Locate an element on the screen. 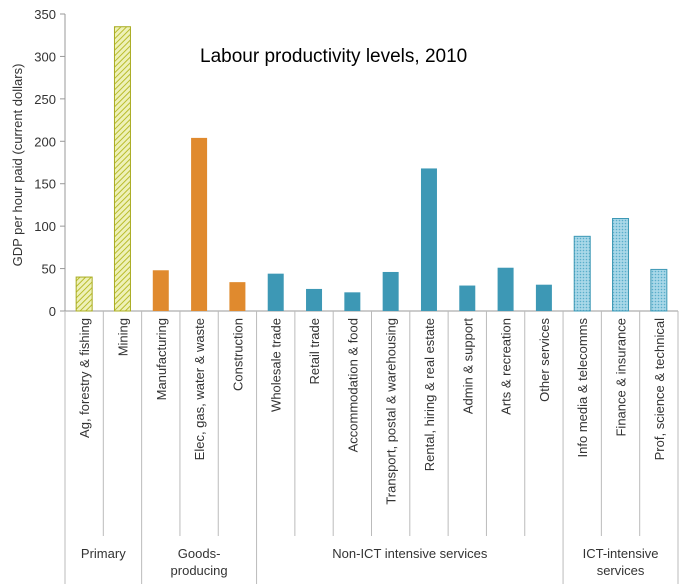 Image resolution: width=684 pixels, height=584 pixels. category-label: Transport, postal & warehousing is located at coordinates (391, 411).